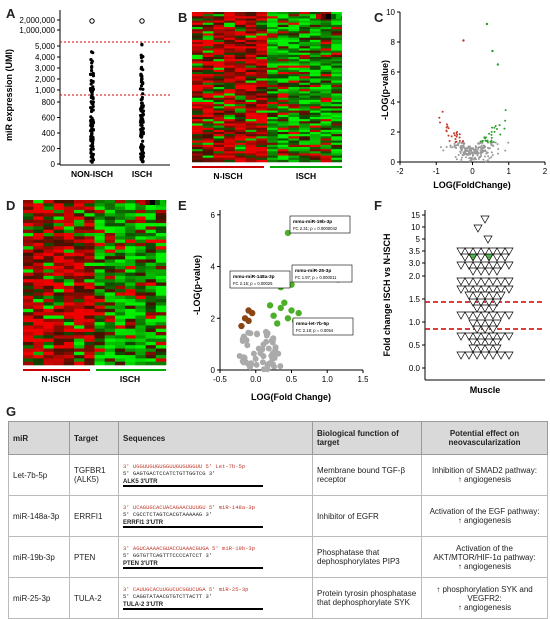  What do you see at coordinates (189, 548) in the screenshot?
I see `seq-top: 3' AGUCAAAACGUACCUAAACGUGA 5' miR-19b-3p` at bounding box center [189, 548].